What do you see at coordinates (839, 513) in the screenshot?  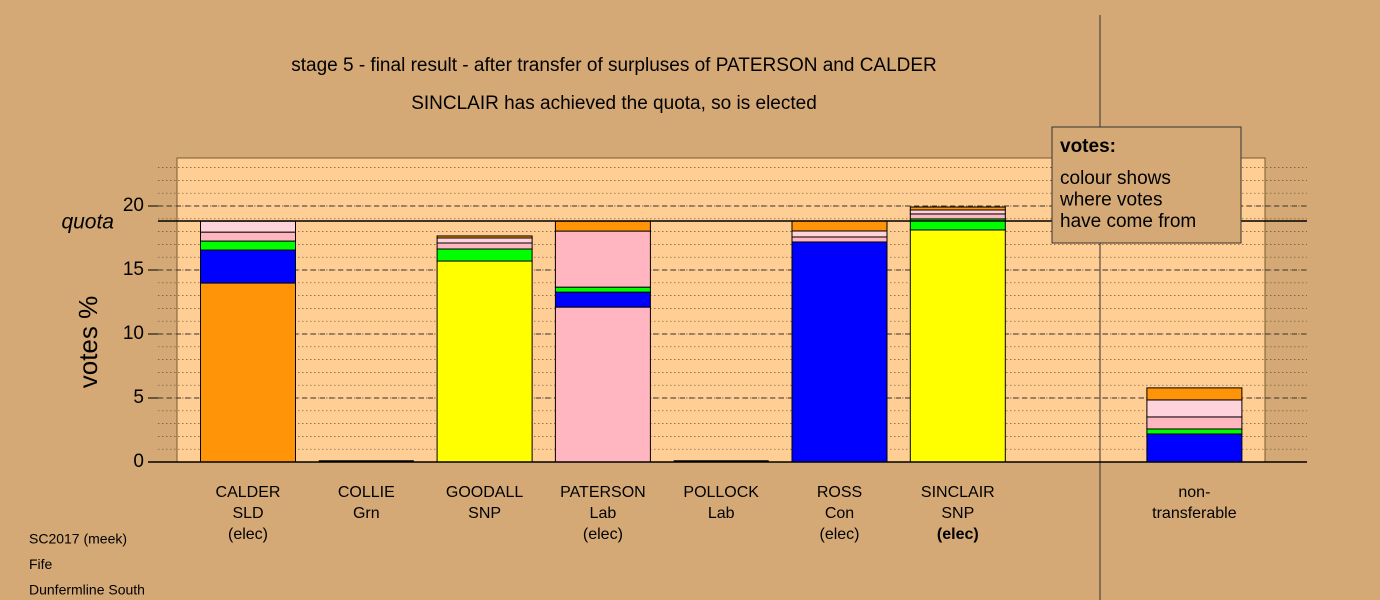 I see `x-tick-label: Con` at bounding box center [839, 513].